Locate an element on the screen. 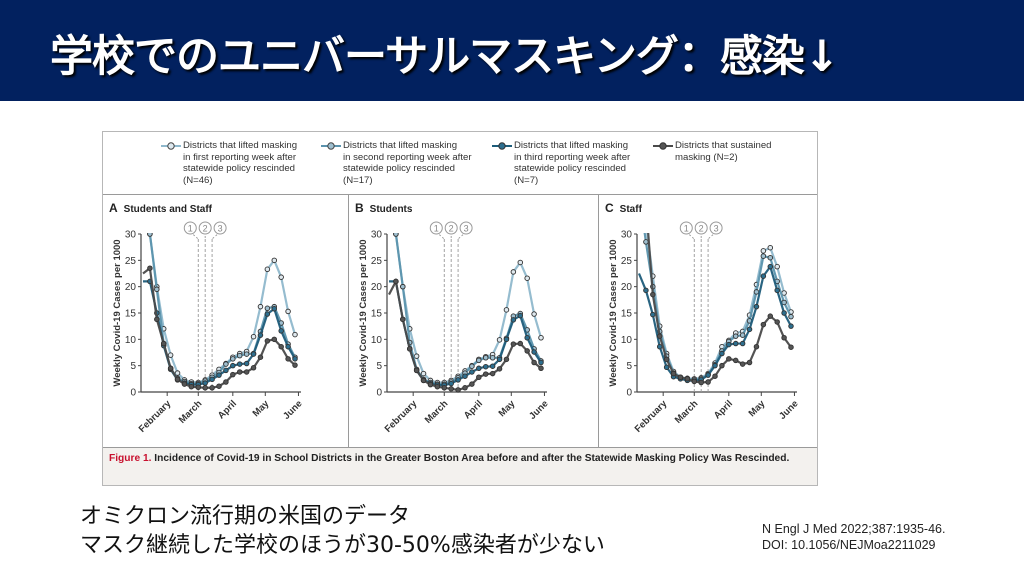 The width and height of the screenshot is (1024, 576). y-tick-label: 0 is located at coordinates (133, 393).